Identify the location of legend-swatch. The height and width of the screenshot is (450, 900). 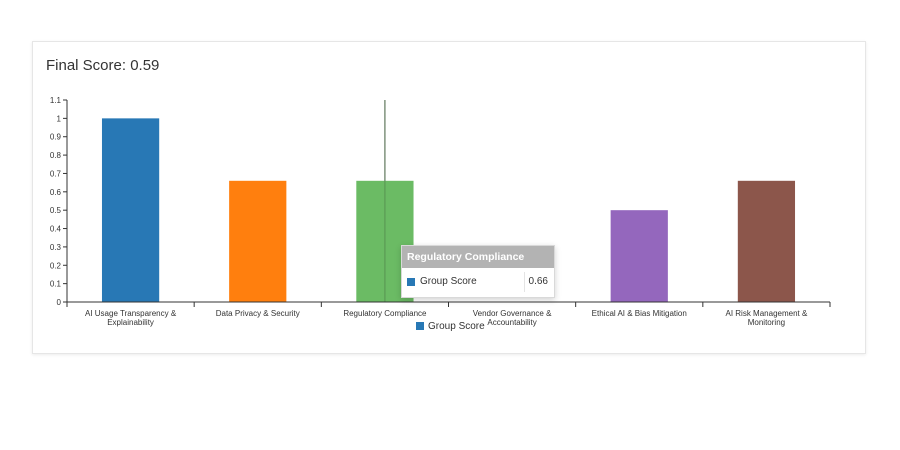
(420, 326).